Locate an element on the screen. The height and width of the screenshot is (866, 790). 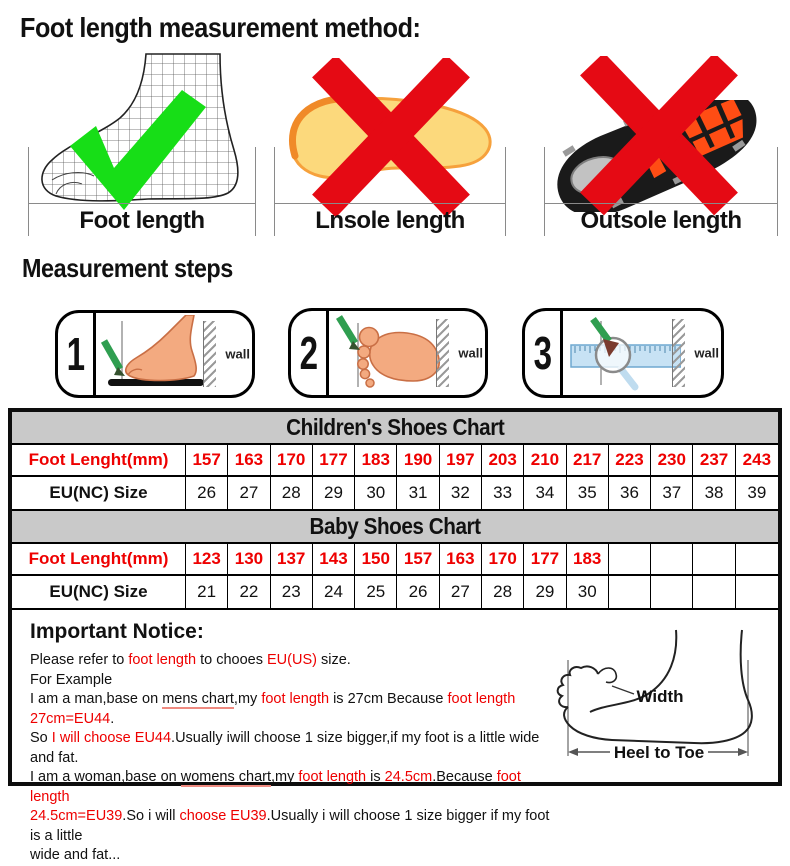
notice-text: .Because is located at coordinates (464, 777).